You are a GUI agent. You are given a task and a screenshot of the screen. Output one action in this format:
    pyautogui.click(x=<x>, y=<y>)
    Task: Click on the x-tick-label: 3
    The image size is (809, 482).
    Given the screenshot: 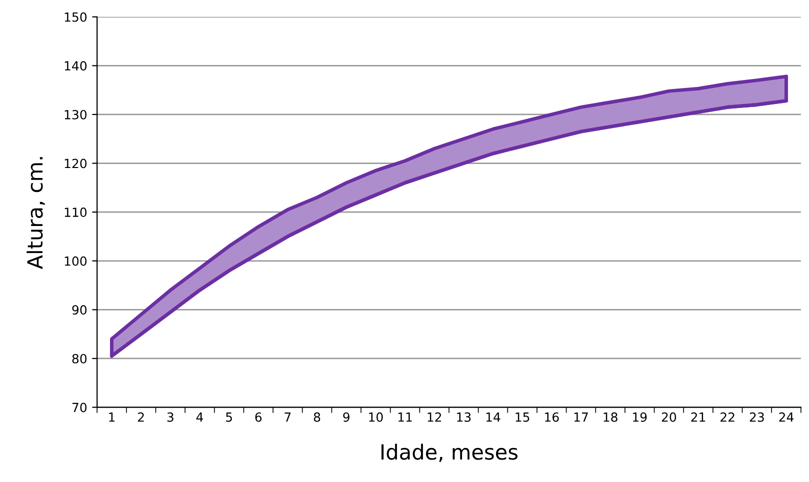 What is the action you would take?
    pyautogui.click(x=170, y=417)
    